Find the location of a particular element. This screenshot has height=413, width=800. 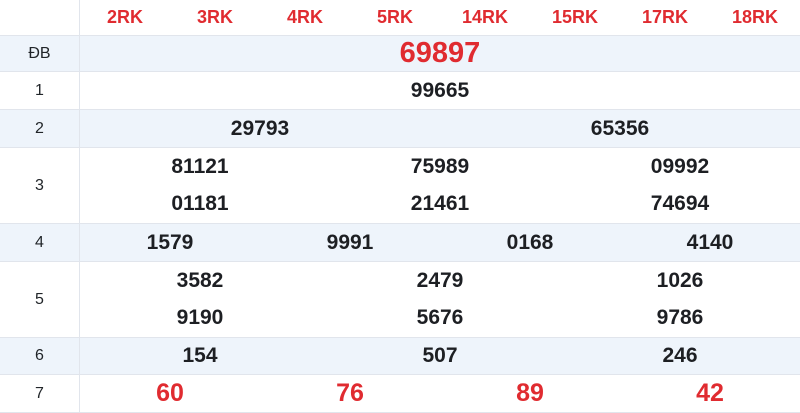

prize-number: 9190 is located at coordinates (200, 318).